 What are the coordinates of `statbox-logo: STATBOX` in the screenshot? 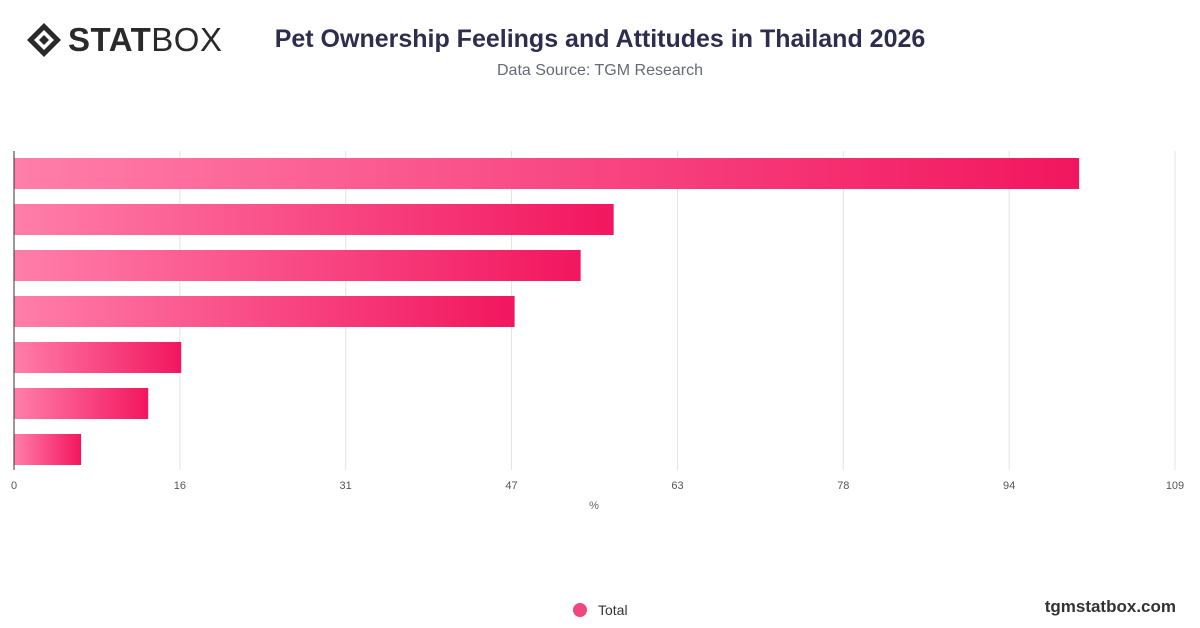 It's located at (124, 40).